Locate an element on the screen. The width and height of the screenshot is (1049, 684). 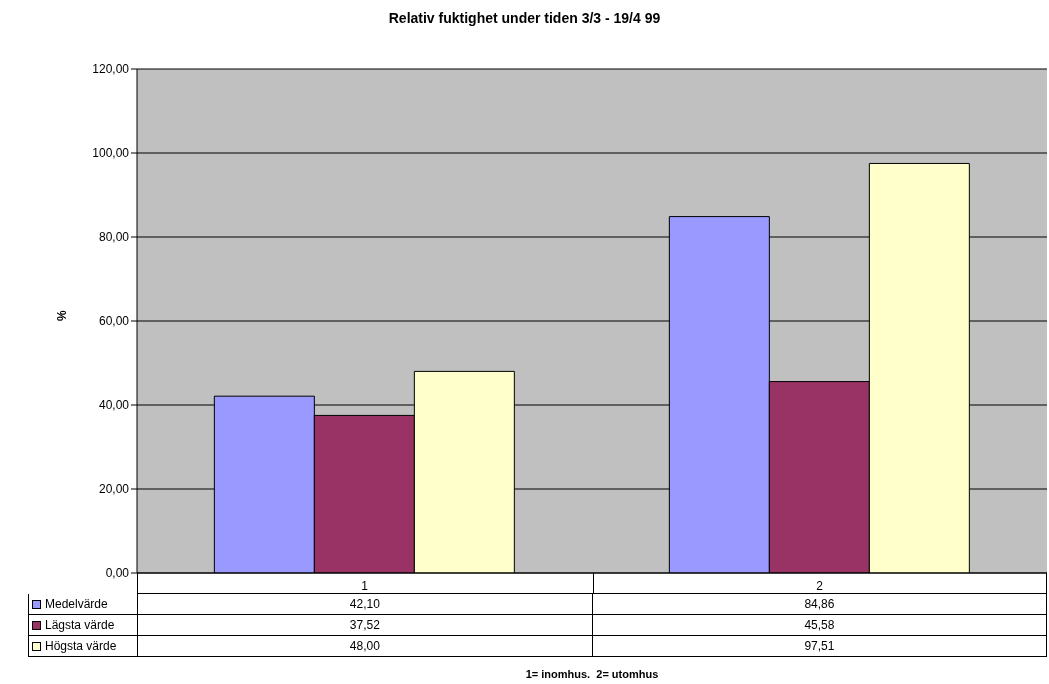
y-tick-label: 100,00 is located at coordinates (111, 153).